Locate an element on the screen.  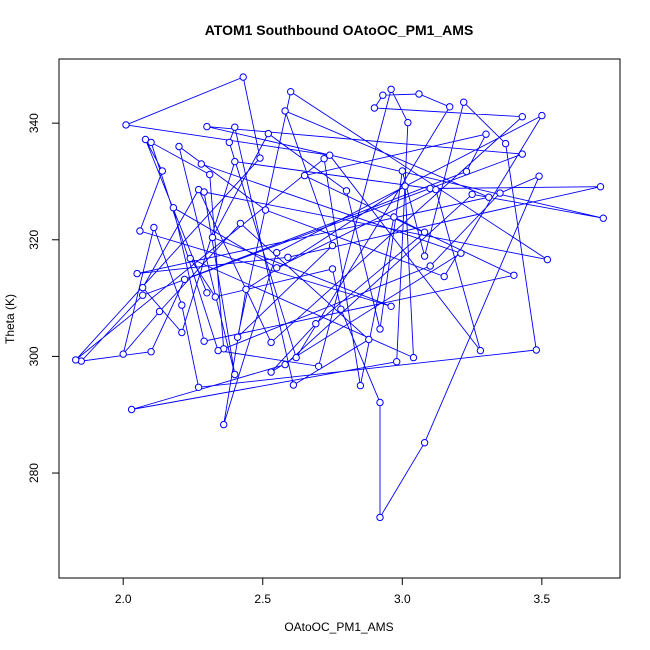
y-tick-label: 280 is located at coordinates (34, 473).